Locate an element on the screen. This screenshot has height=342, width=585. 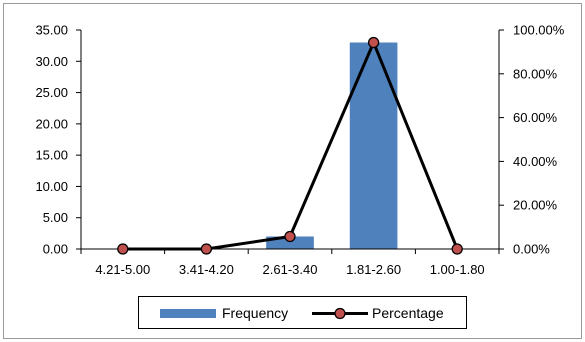
legend: Frequency Percentage is located at coordinates (302, 312).